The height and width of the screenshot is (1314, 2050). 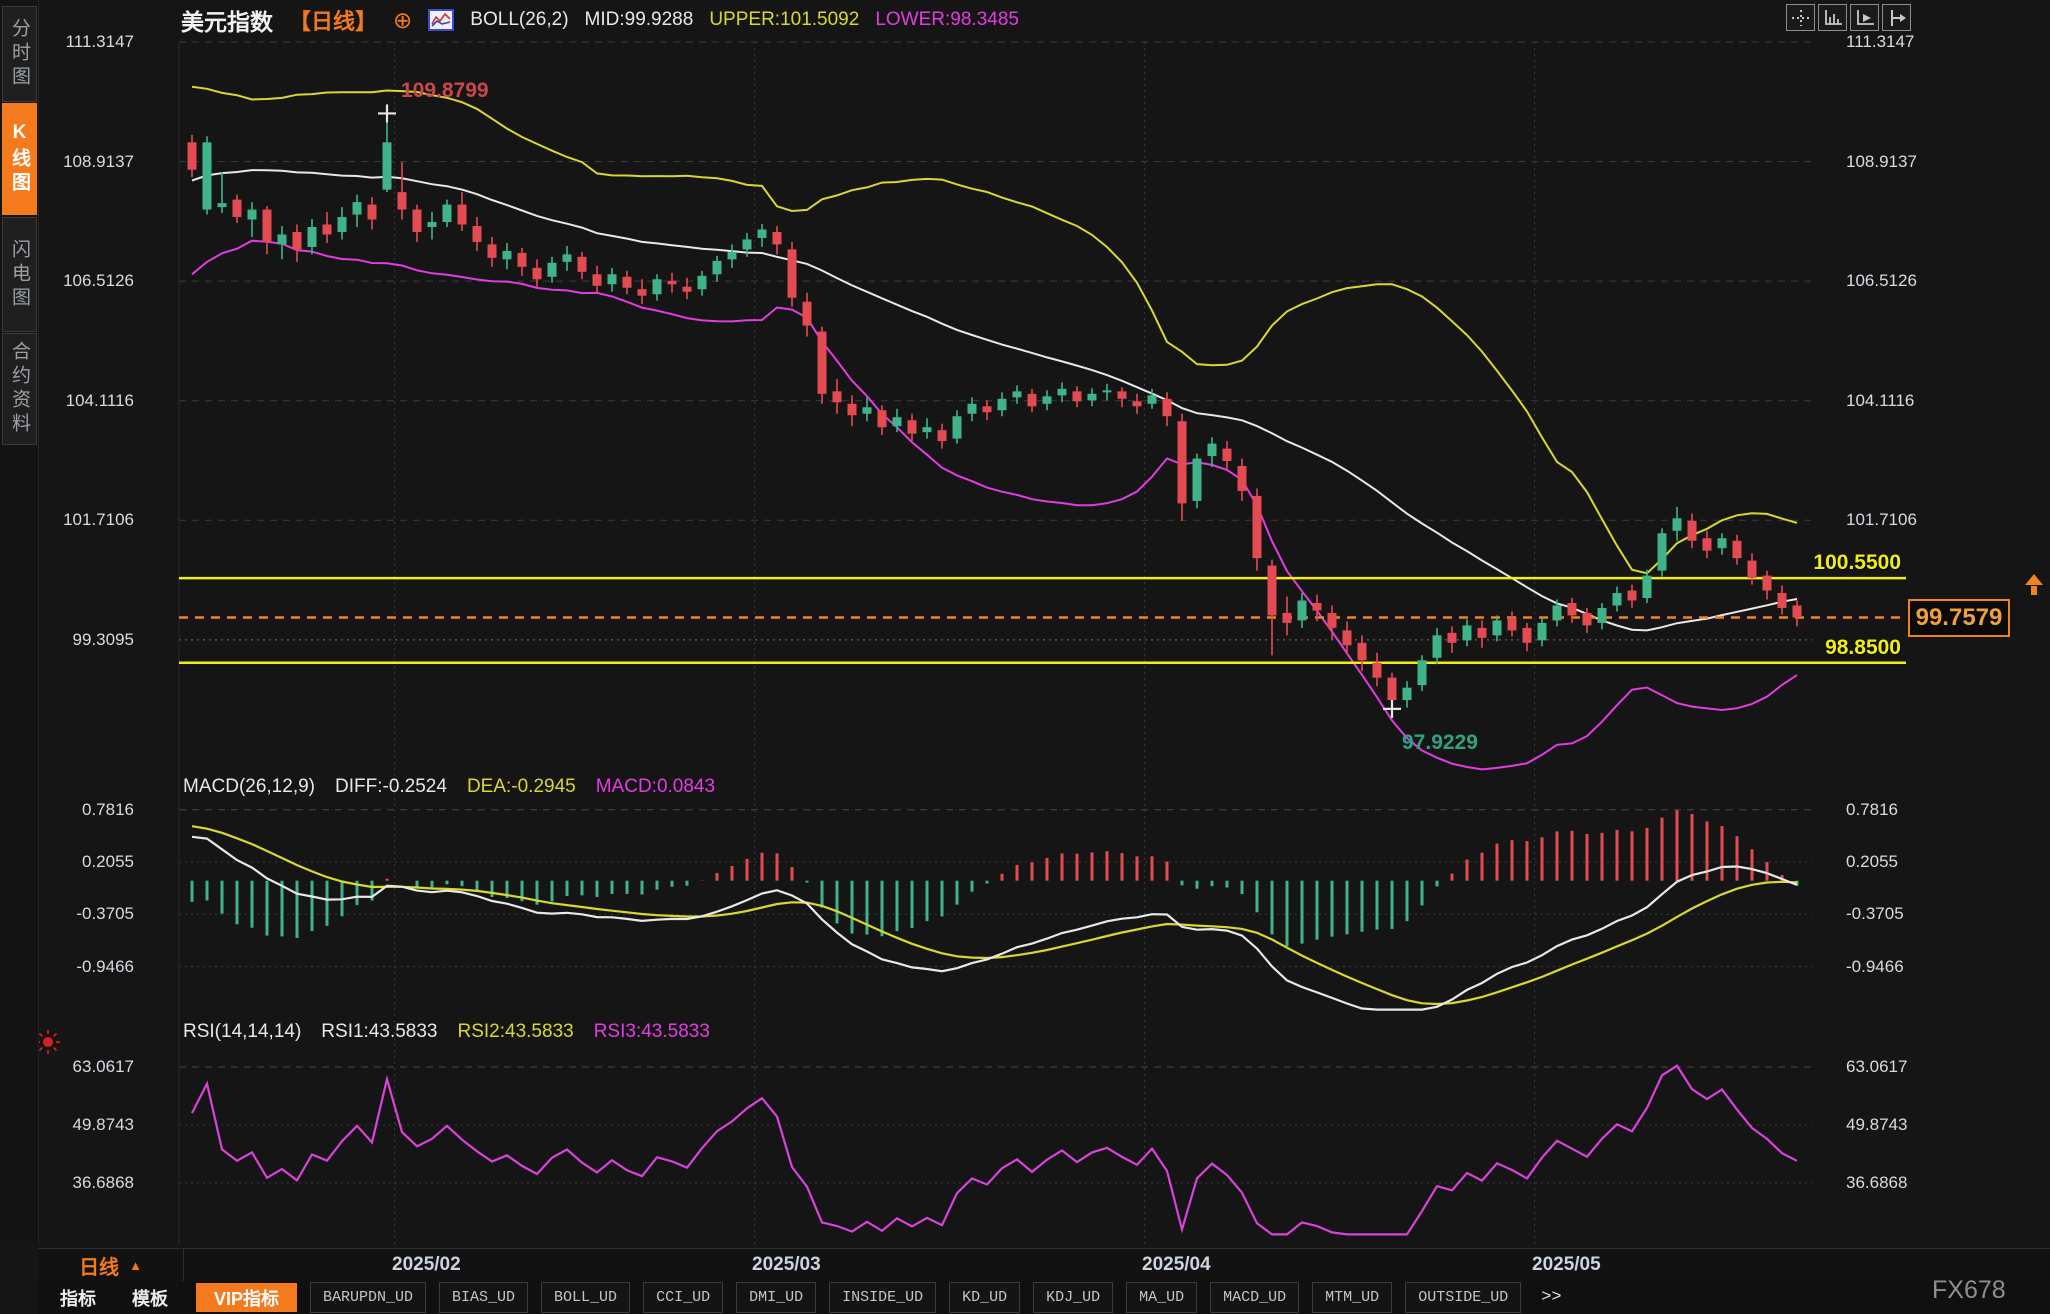 What do you see at coordinates (521, 786) in the screenshot?
I see `macd-dea-value: DEA:-0.2945` at bounding box center [521, 786].